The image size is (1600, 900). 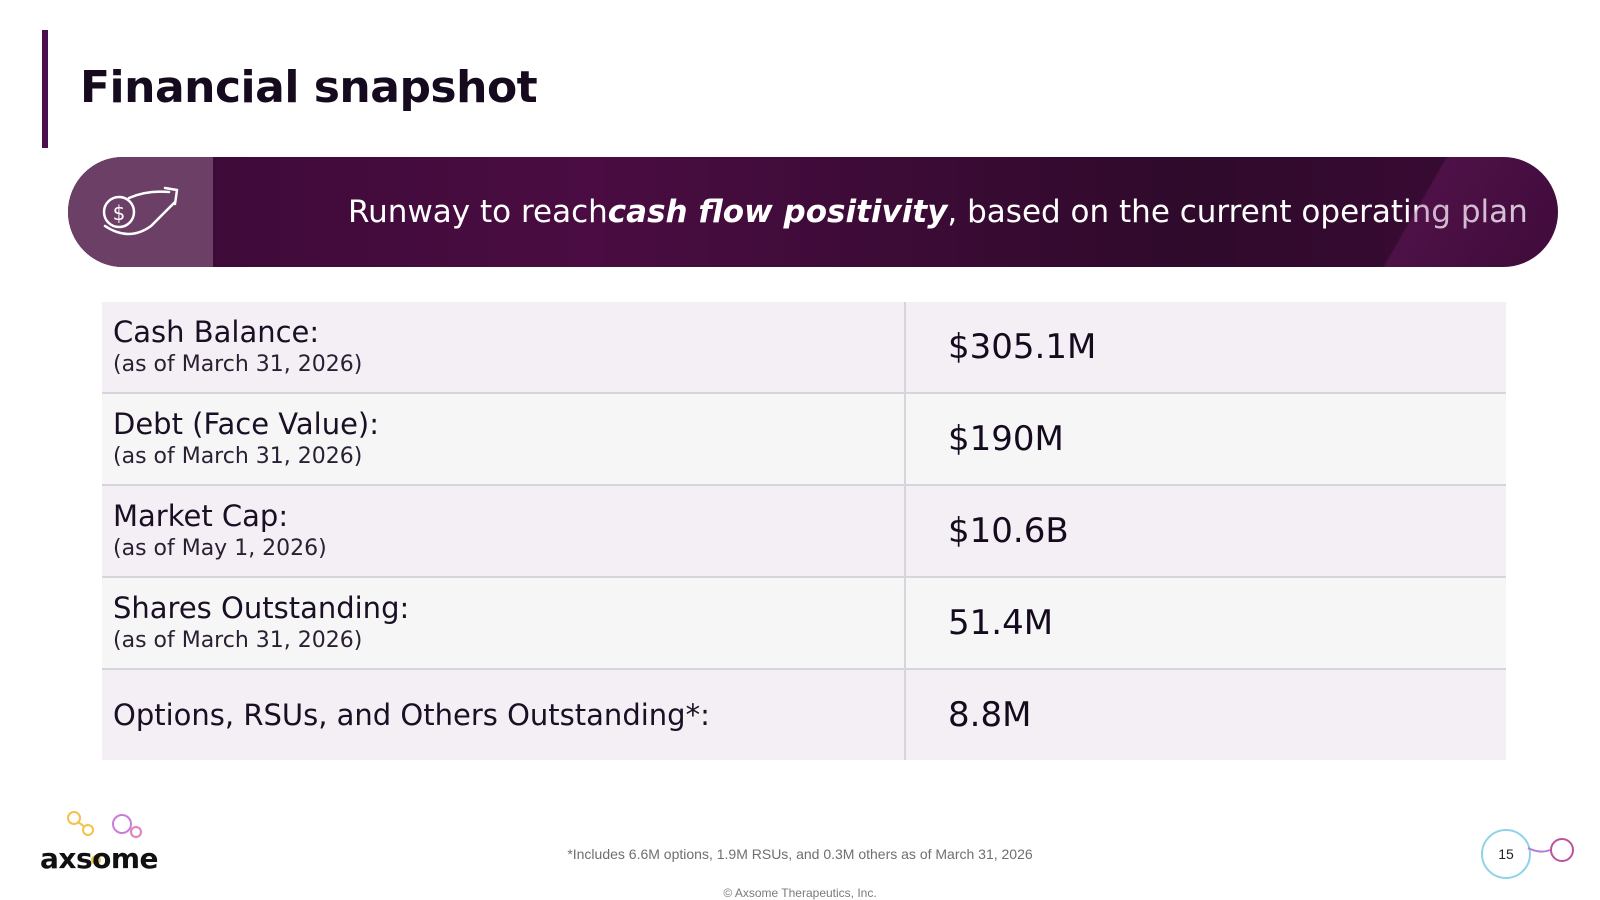 What do you see at coordinates (216, 332) in the screenshot?
I see `row-label: Cash Balance:` at bounding box center [216, 332].